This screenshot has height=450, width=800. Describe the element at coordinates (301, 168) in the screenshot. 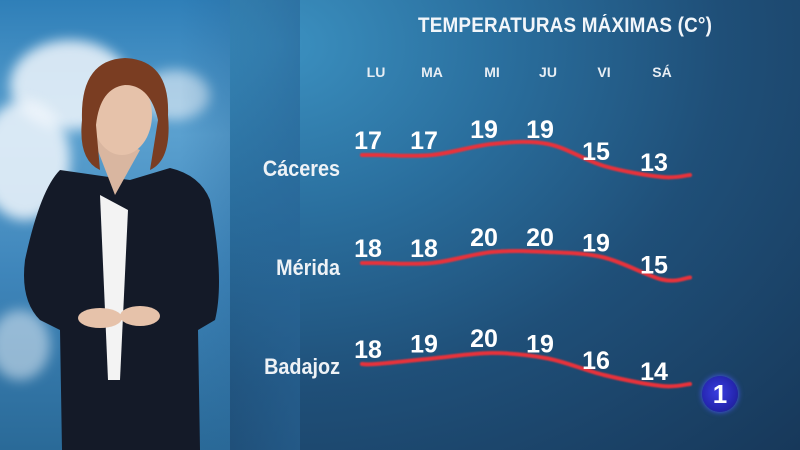

I see `city-label: Cáceres` at that location.